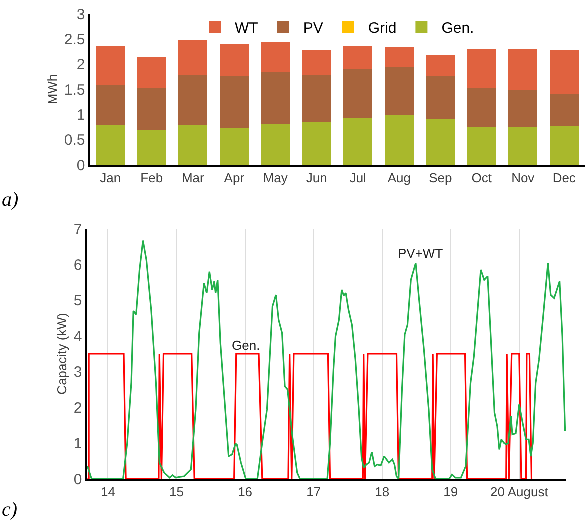  I want to click on text: c), so click(10, 510).